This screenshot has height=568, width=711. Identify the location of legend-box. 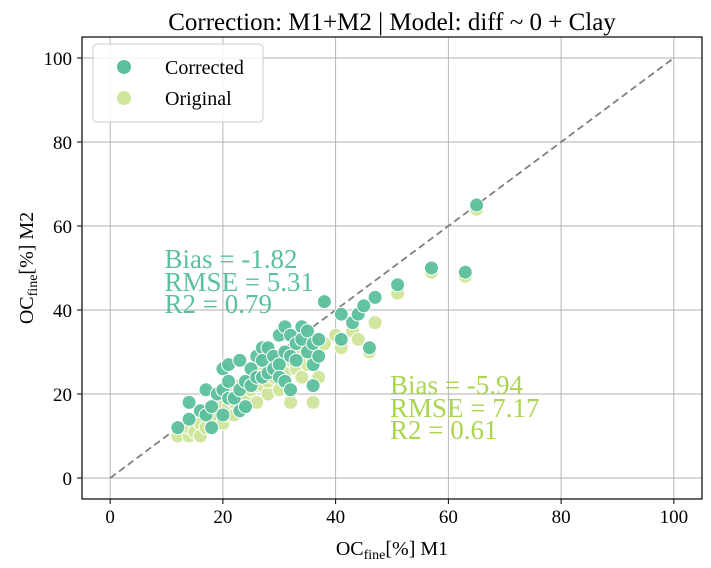
(178, 83).